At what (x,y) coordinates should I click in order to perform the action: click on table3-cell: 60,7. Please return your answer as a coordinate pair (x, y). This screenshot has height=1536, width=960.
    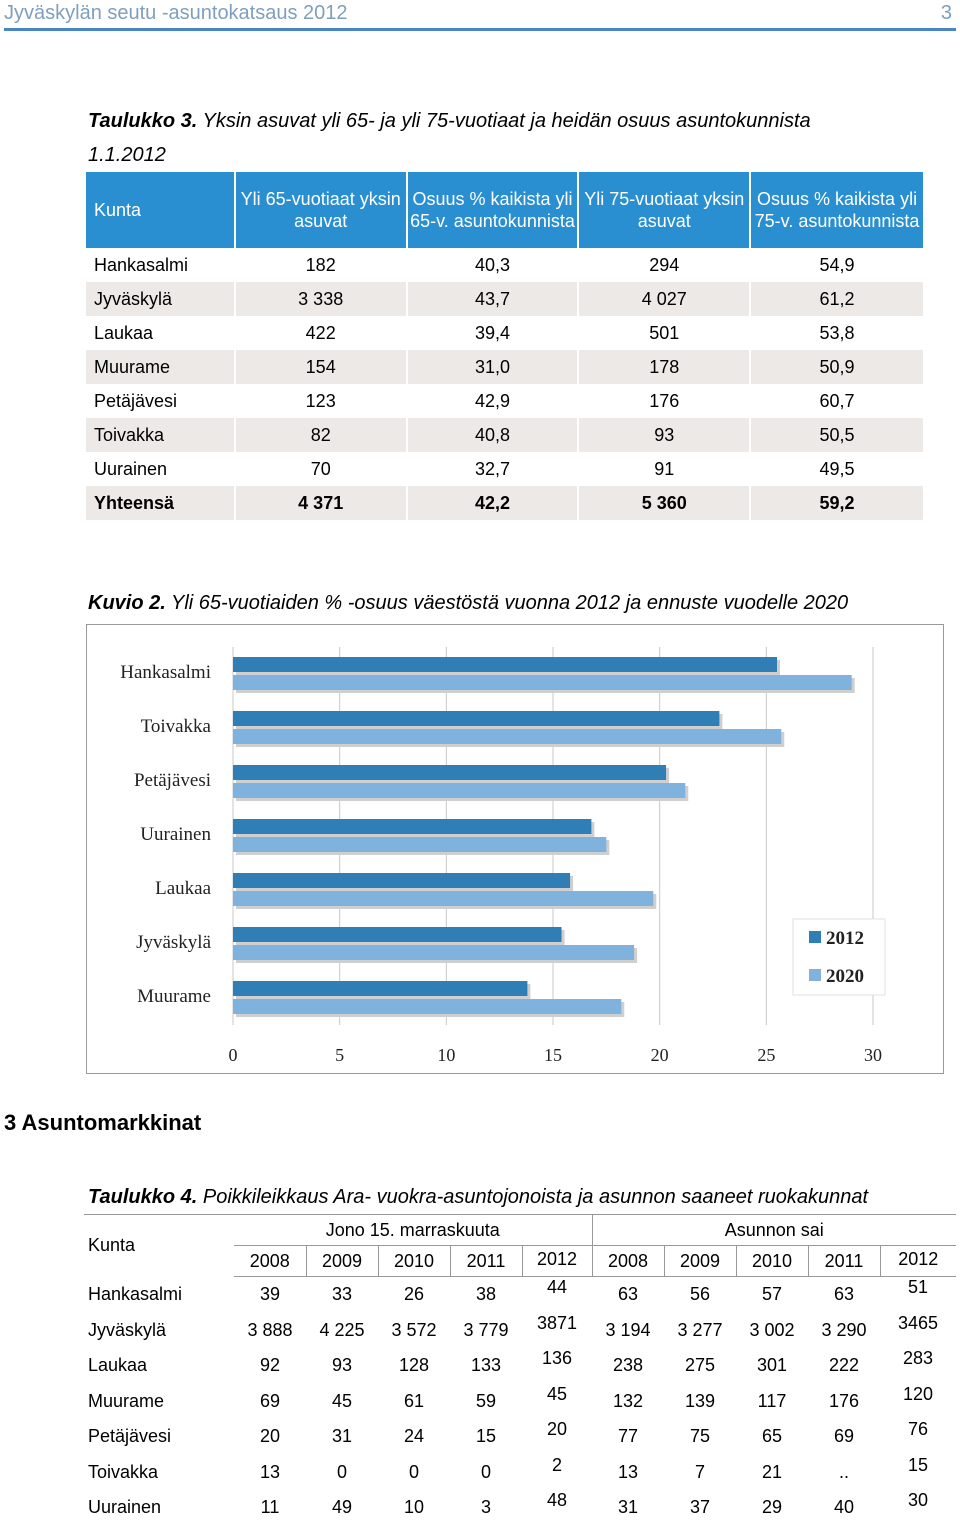
    Looking at the image, I should click on (837, 400).